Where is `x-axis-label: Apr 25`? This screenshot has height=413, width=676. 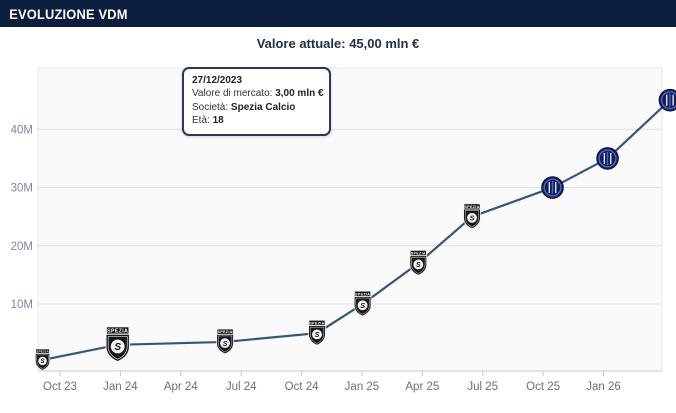 x-axis-label: Apr 25 is located at coordinates (422, 387).